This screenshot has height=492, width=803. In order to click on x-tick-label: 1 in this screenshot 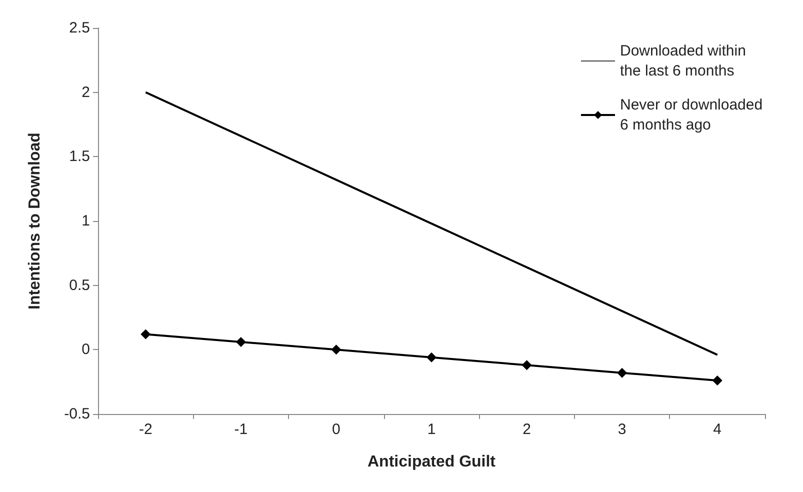, I will do `click(431, 429)`.